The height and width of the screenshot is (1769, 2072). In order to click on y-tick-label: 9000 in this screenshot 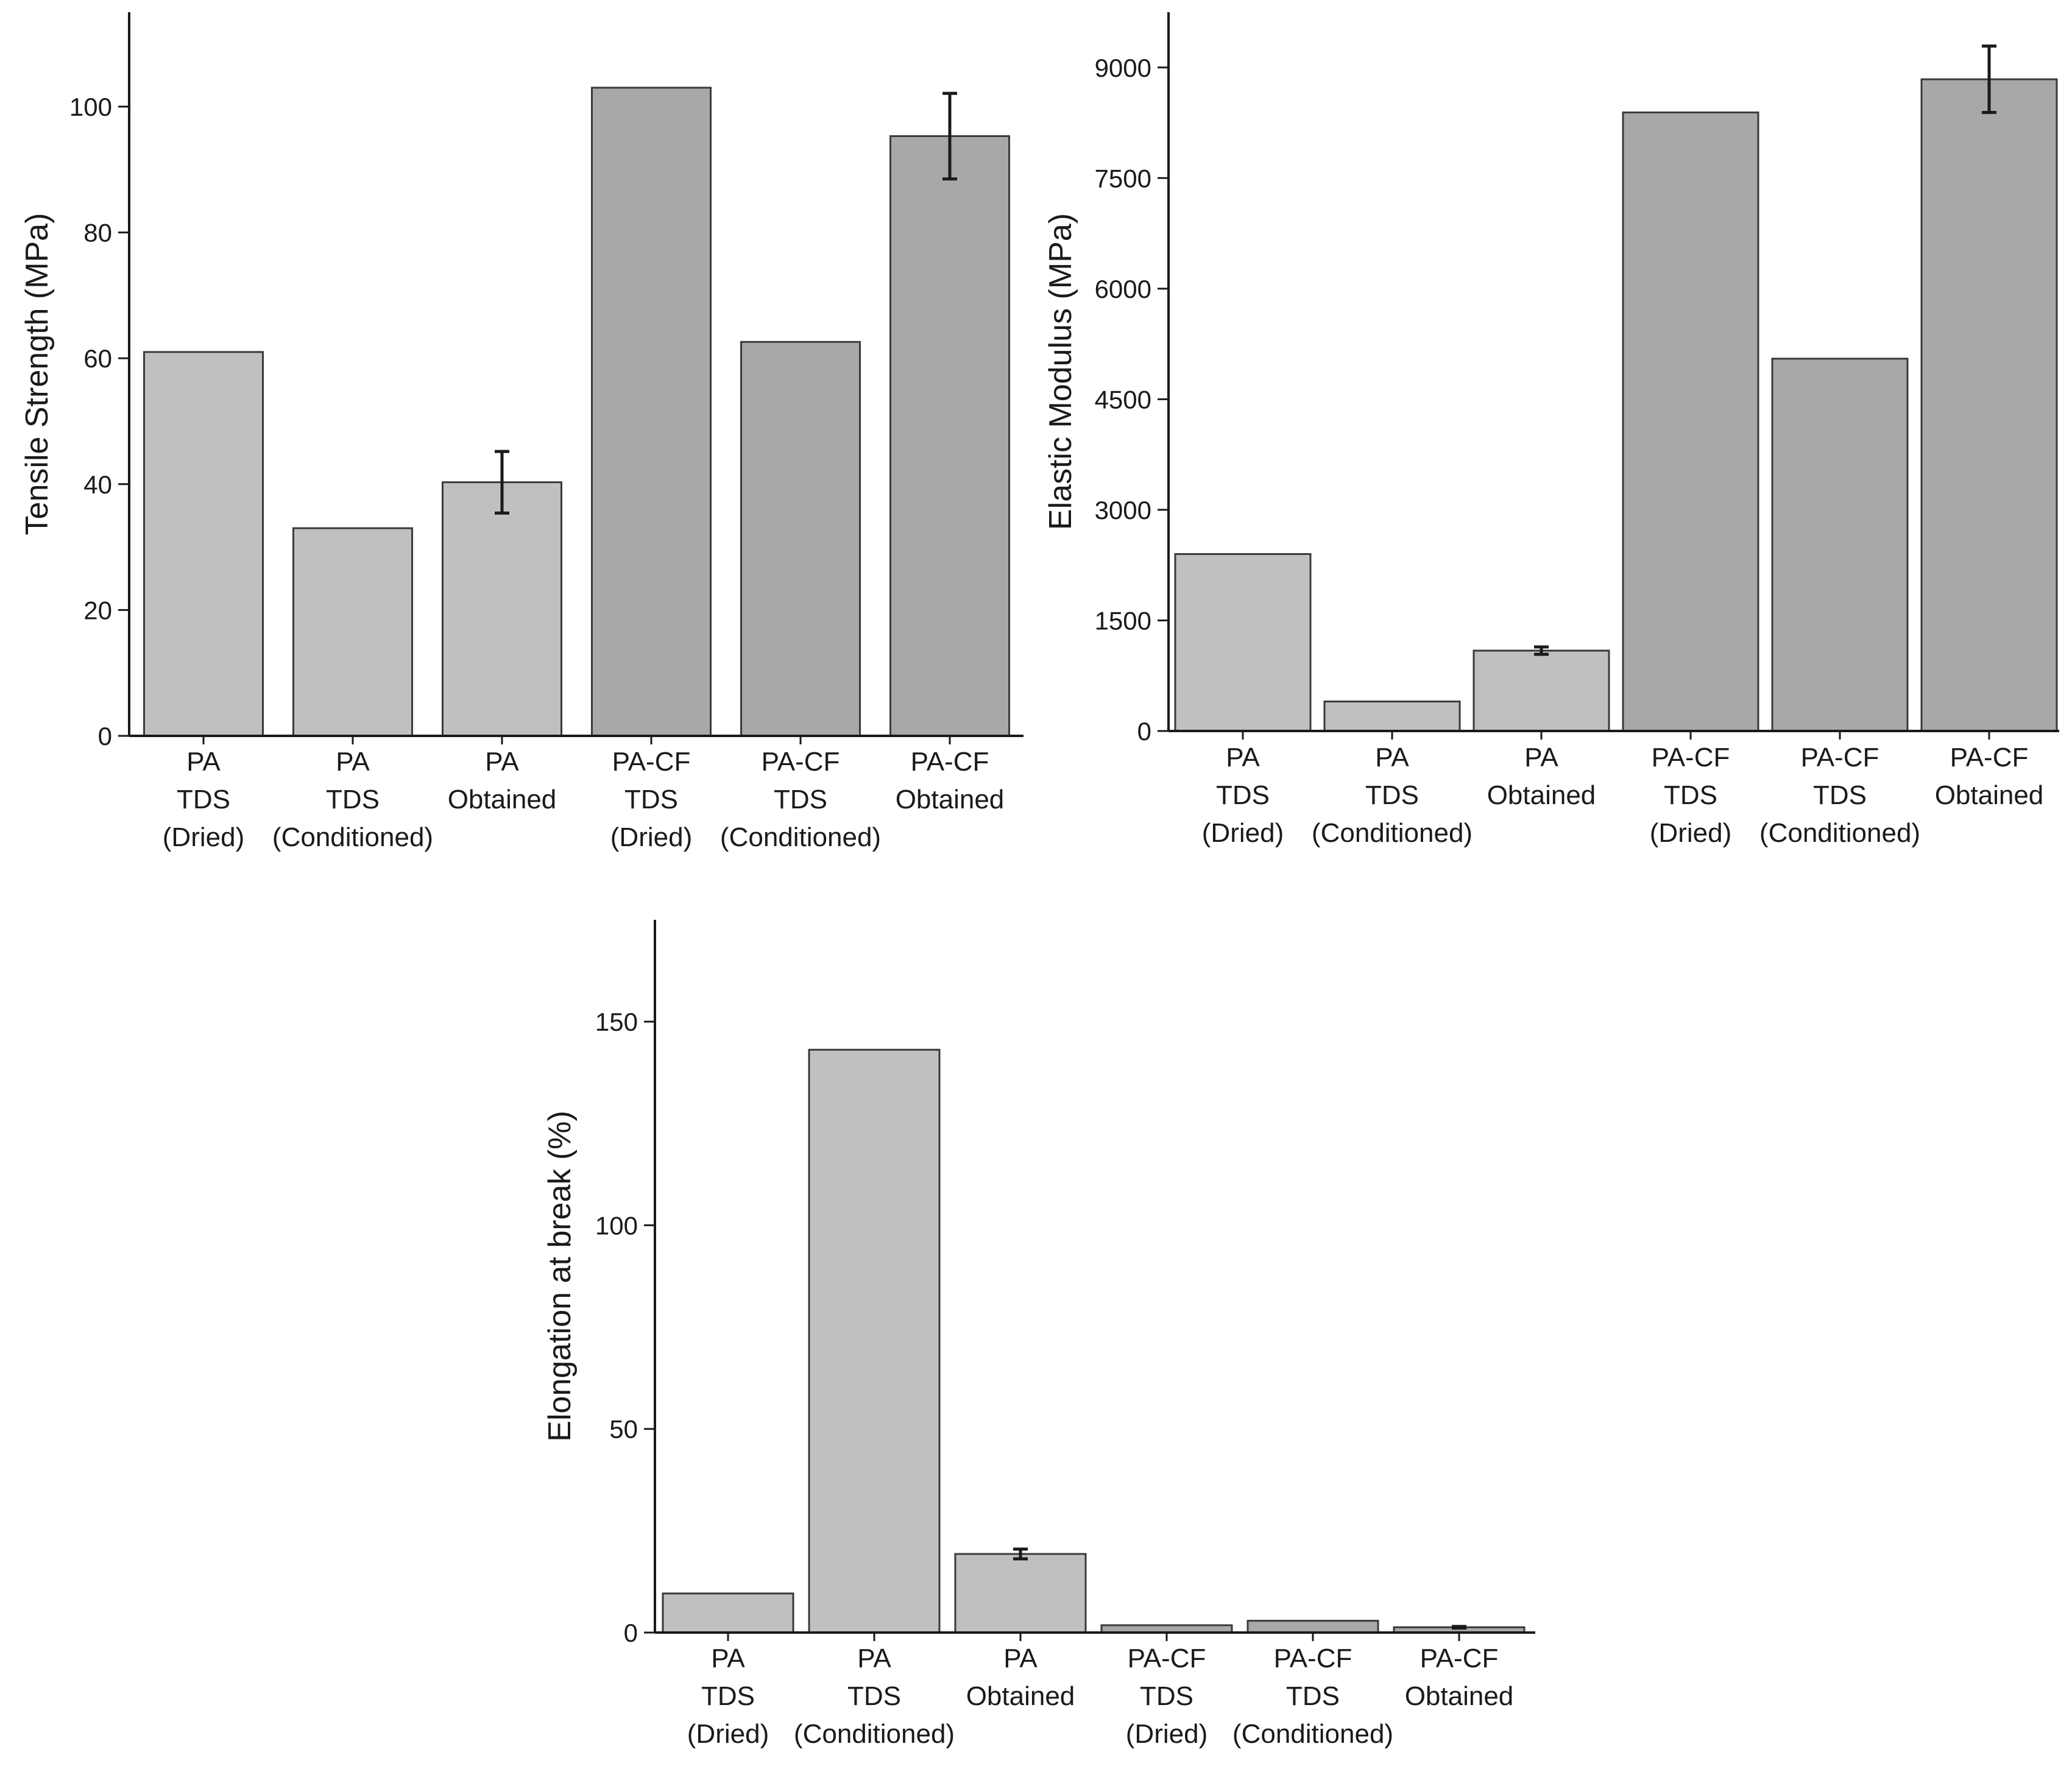, I will do `click(1123, 68)`.